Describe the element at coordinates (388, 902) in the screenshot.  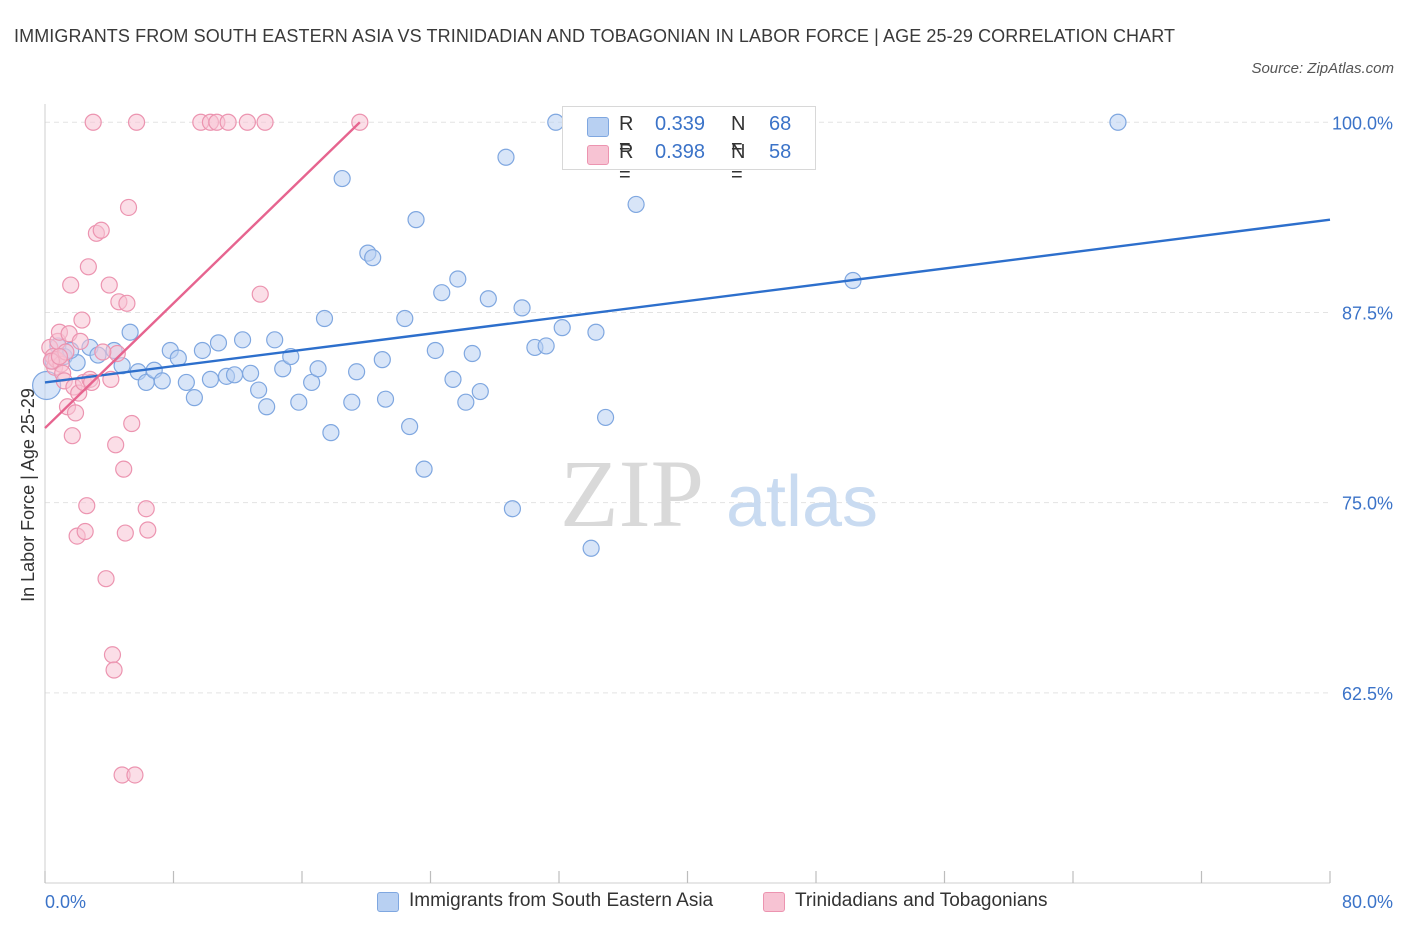
I see `series-swatch-blue` at that location.